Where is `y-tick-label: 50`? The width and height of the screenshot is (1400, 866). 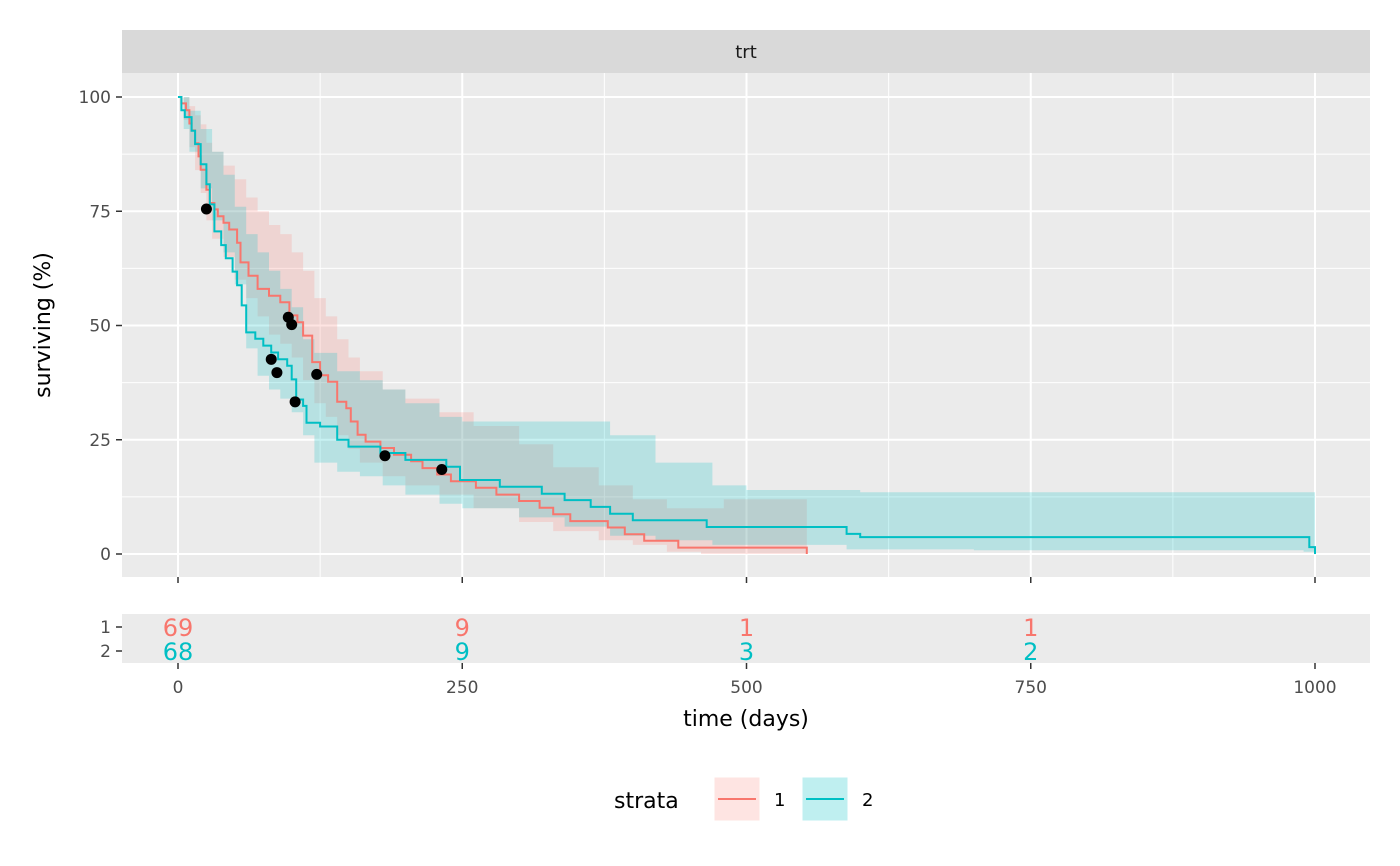
y-tick-label: 50 is located at coordinates (100, 327).